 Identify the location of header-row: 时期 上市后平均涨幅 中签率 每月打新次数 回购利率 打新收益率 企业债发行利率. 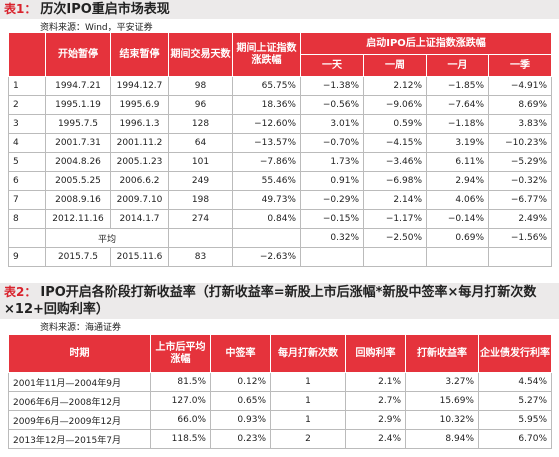
(280, 353).